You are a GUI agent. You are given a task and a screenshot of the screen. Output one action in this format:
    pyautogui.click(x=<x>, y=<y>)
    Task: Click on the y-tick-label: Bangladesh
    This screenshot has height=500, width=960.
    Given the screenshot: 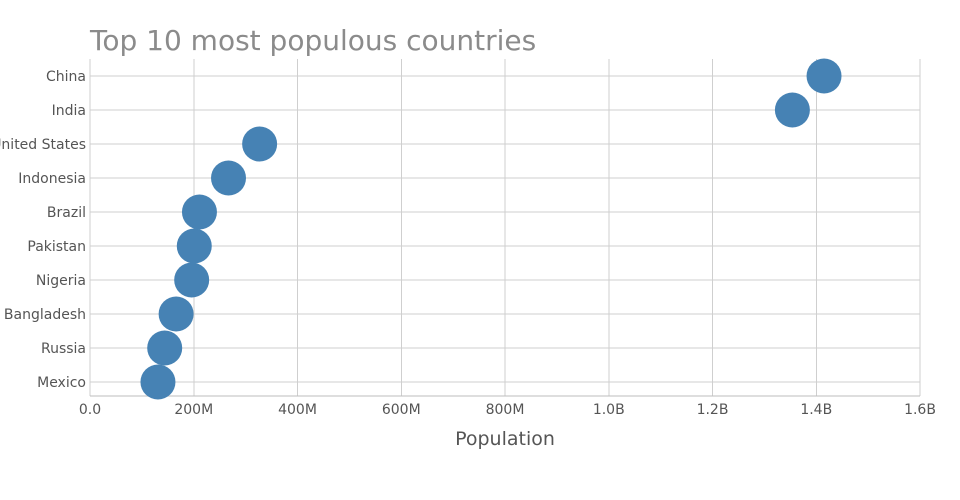 What is the action you would take?
    pyautogui.click(x=45, y=315)
    